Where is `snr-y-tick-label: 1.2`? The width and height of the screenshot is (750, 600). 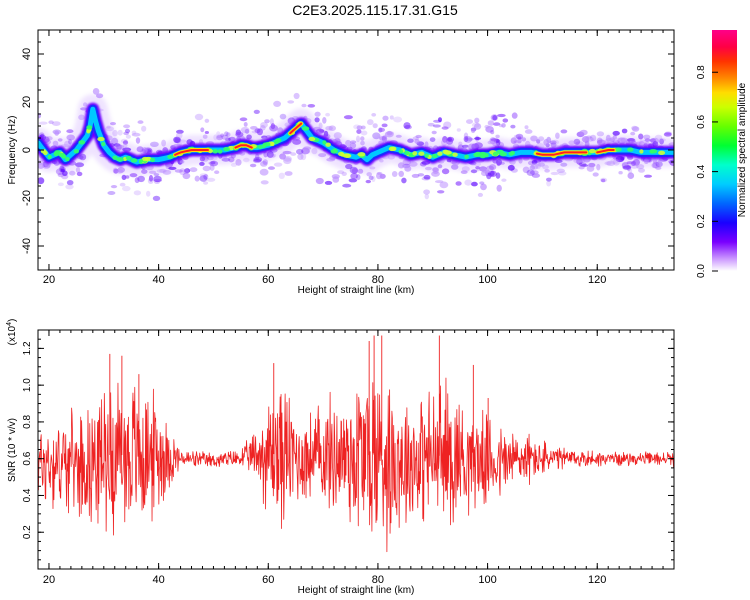 snr-y-tick-label: 1.2 is located at coordinates (27, 348).